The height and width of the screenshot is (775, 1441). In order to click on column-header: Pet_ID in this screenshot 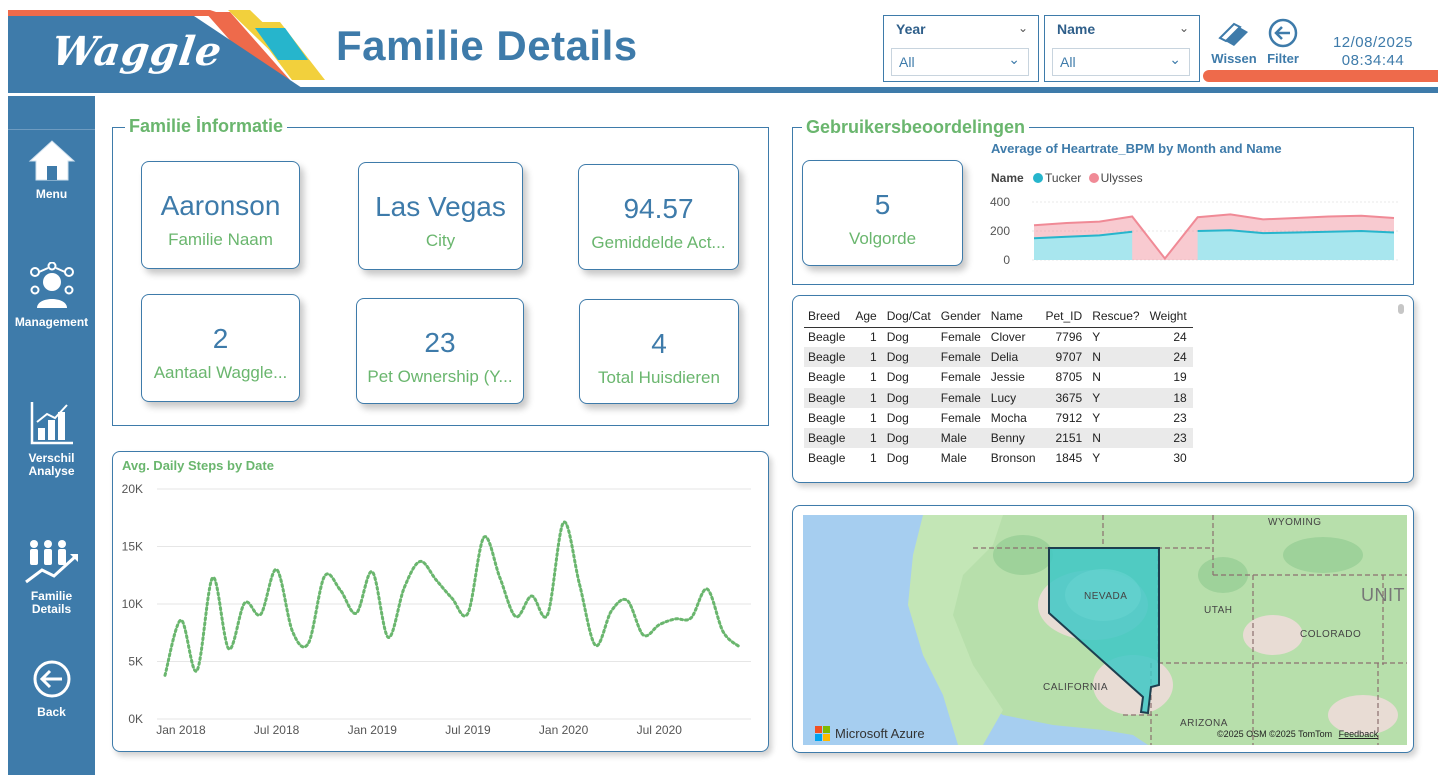, I will do `click(1065, 316)`.